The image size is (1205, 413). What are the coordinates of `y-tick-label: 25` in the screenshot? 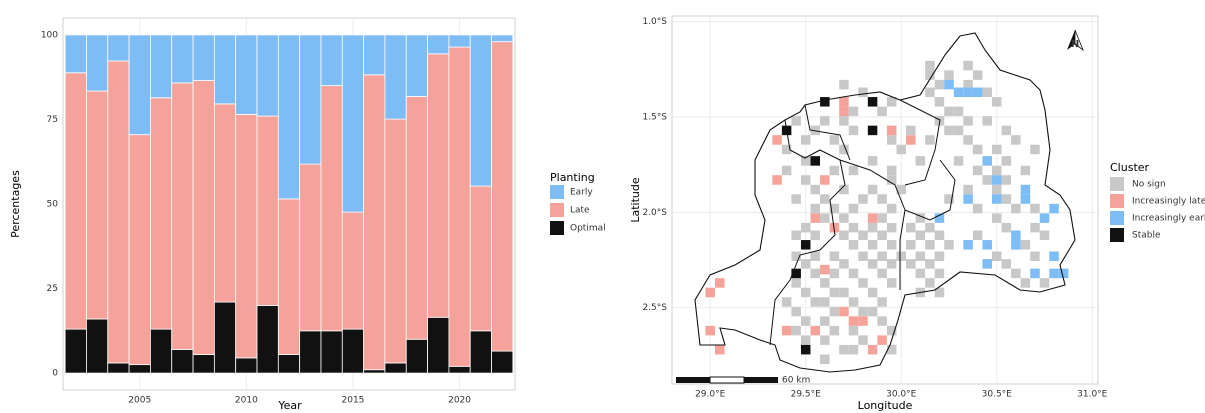 It's located at (52, 289).